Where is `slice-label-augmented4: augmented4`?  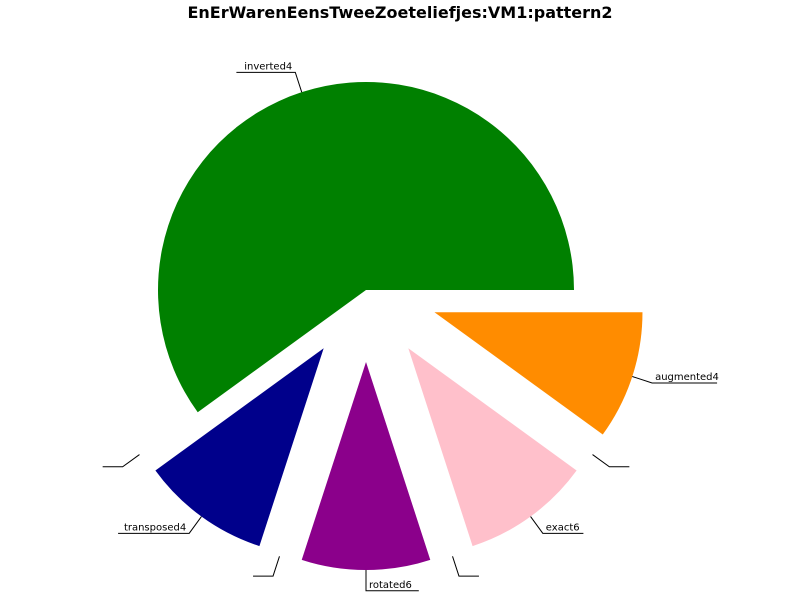
slice-label-augmented4: augmented4 is located at coordinates (687, 377).